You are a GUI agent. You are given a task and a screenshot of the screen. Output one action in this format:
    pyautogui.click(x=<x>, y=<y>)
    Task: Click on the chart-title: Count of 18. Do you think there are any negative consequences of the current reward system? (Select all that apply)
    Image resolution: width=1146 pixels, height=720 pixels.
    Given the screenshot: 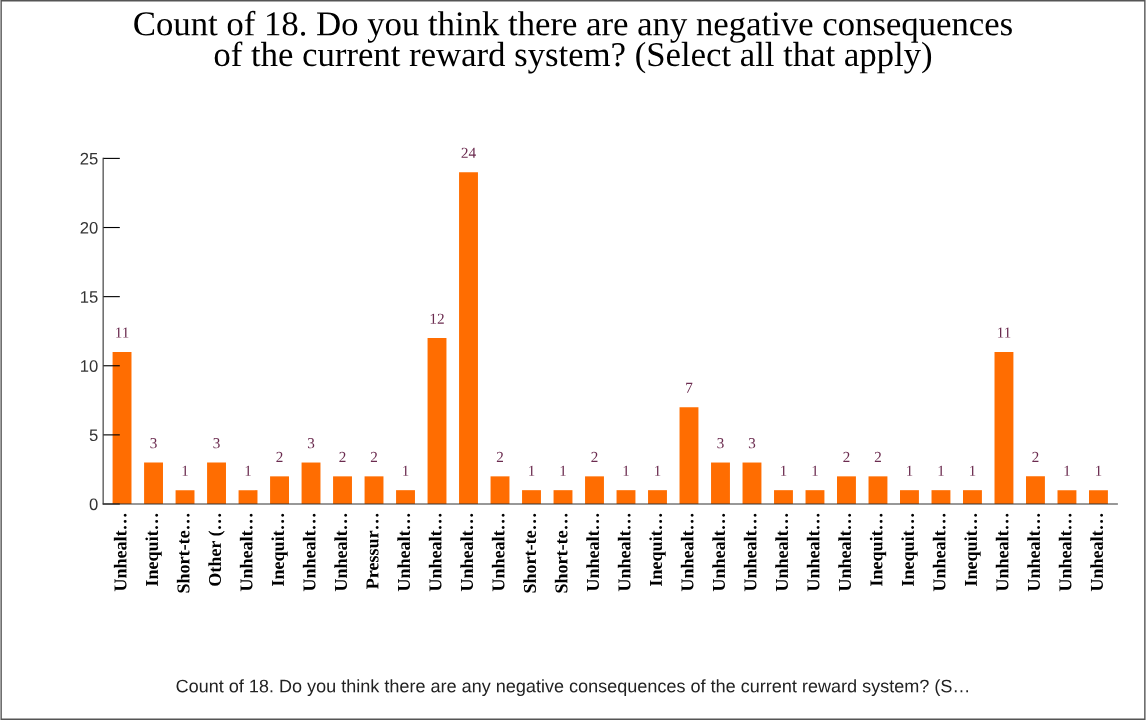 What is the action you would take?
    pyautogui.click(x=573, y=42)
    